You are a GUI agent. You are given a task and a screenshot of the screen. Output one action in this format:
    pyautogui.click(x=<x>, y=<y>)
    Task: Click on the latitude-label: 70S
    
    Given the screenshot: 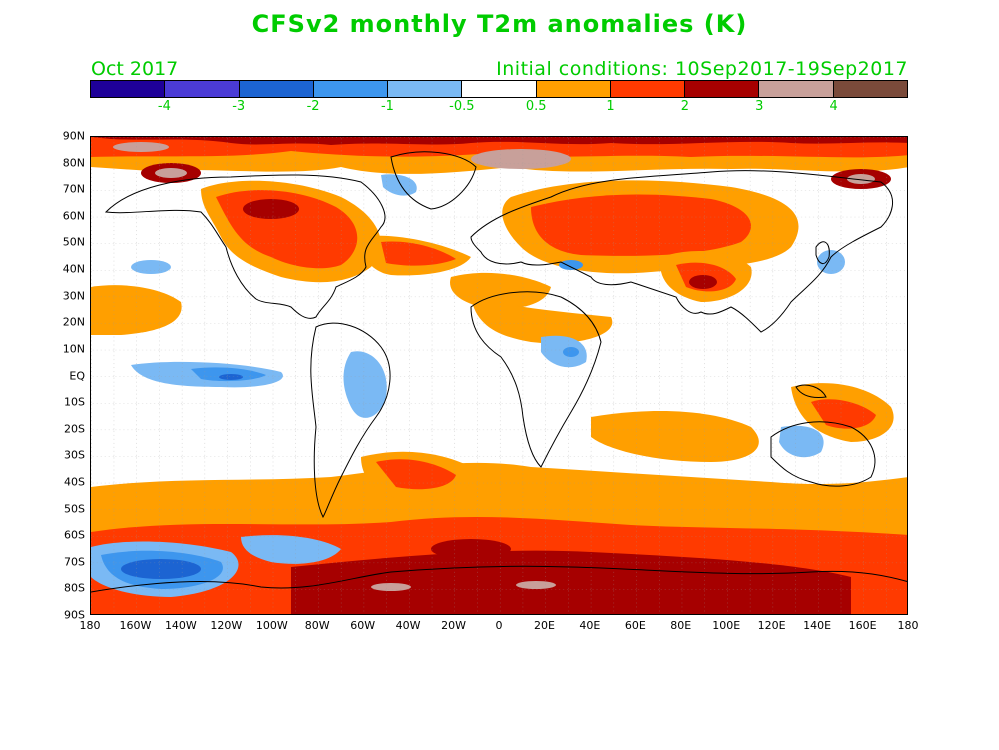 What is the action you would take?
    pyautogui.click(x=74, y=562)
    